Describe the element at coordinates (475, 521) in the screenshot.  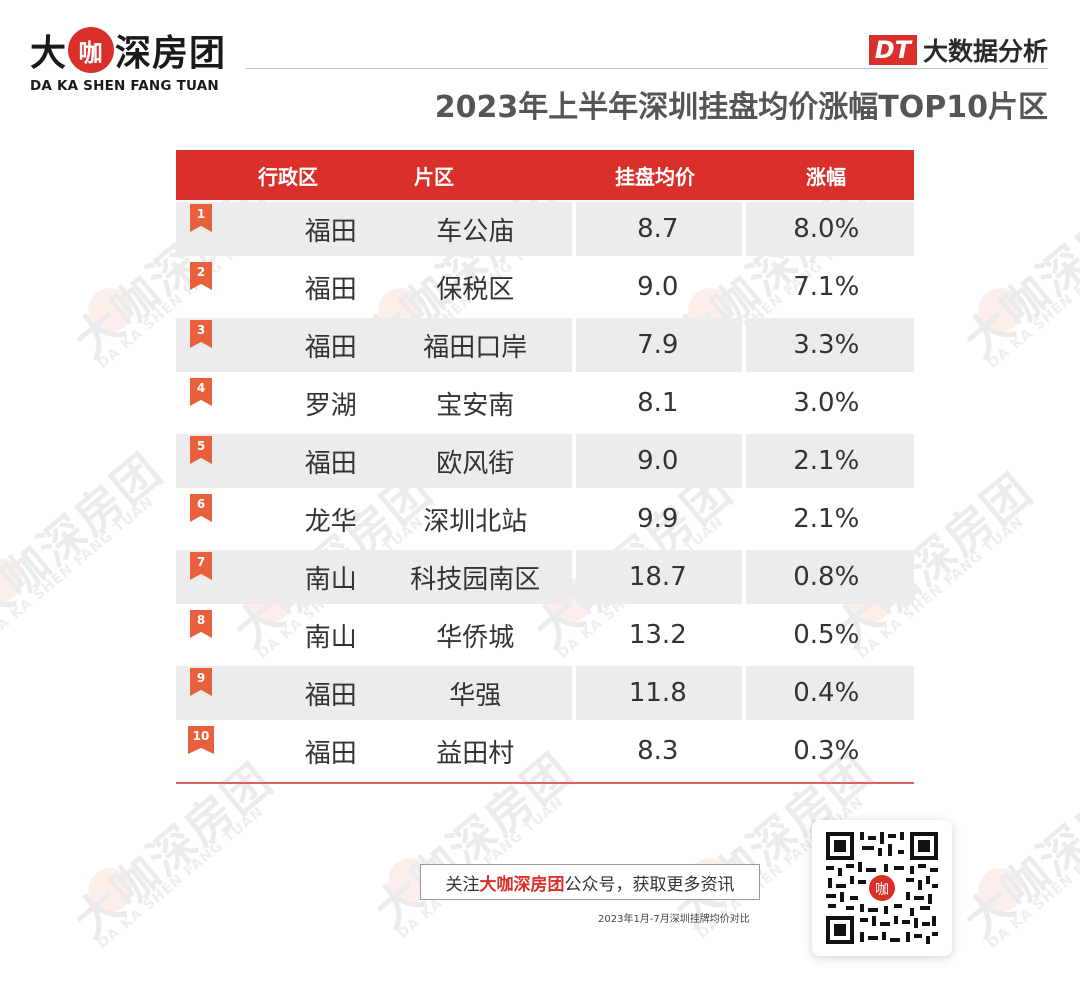
I see `area-cell: 深圳北站` at that location.